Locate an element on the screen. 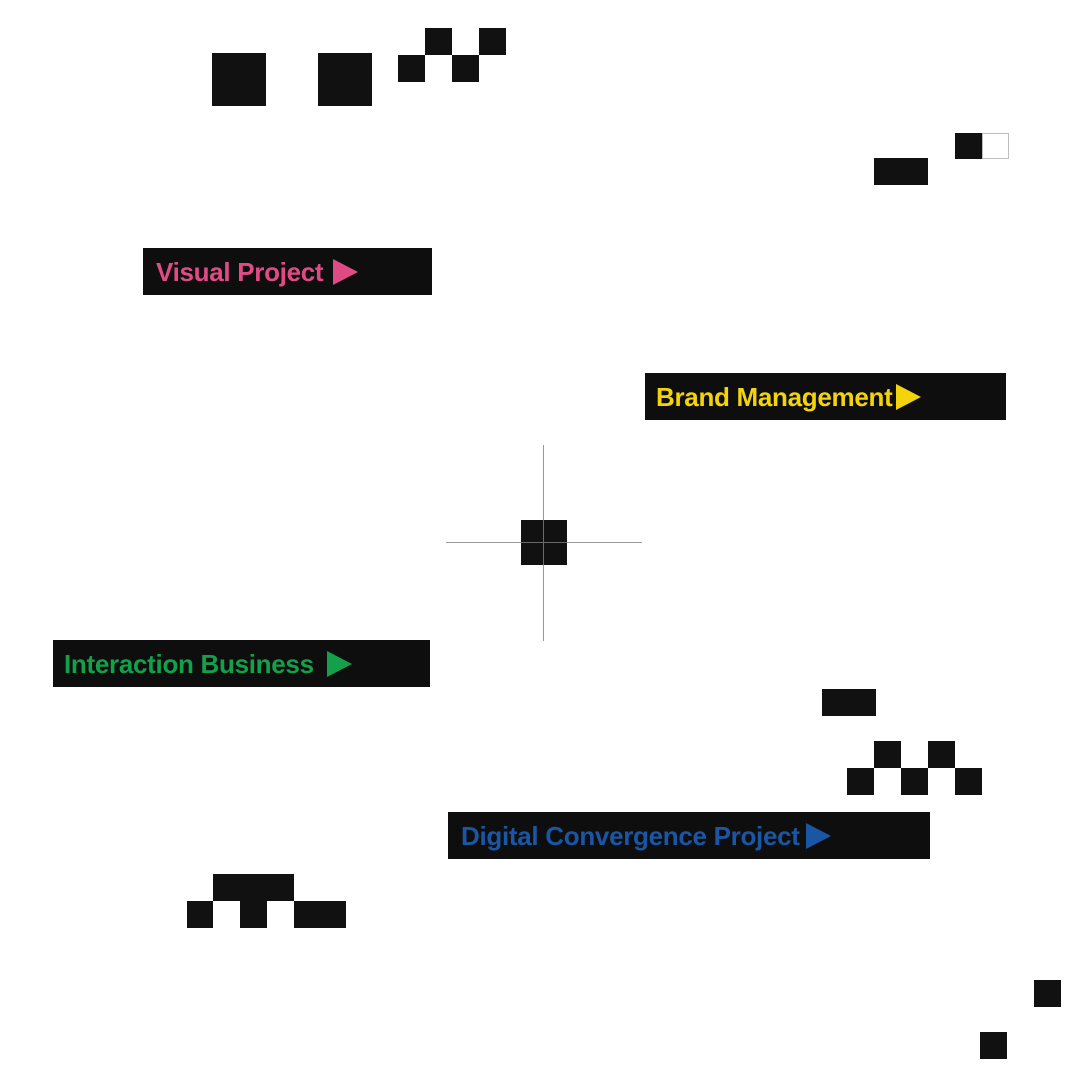 Image resolution: width=1089 pixels, height=1087 pixels. crosshair-vertical-overlay is located at coordinates (543, 542).